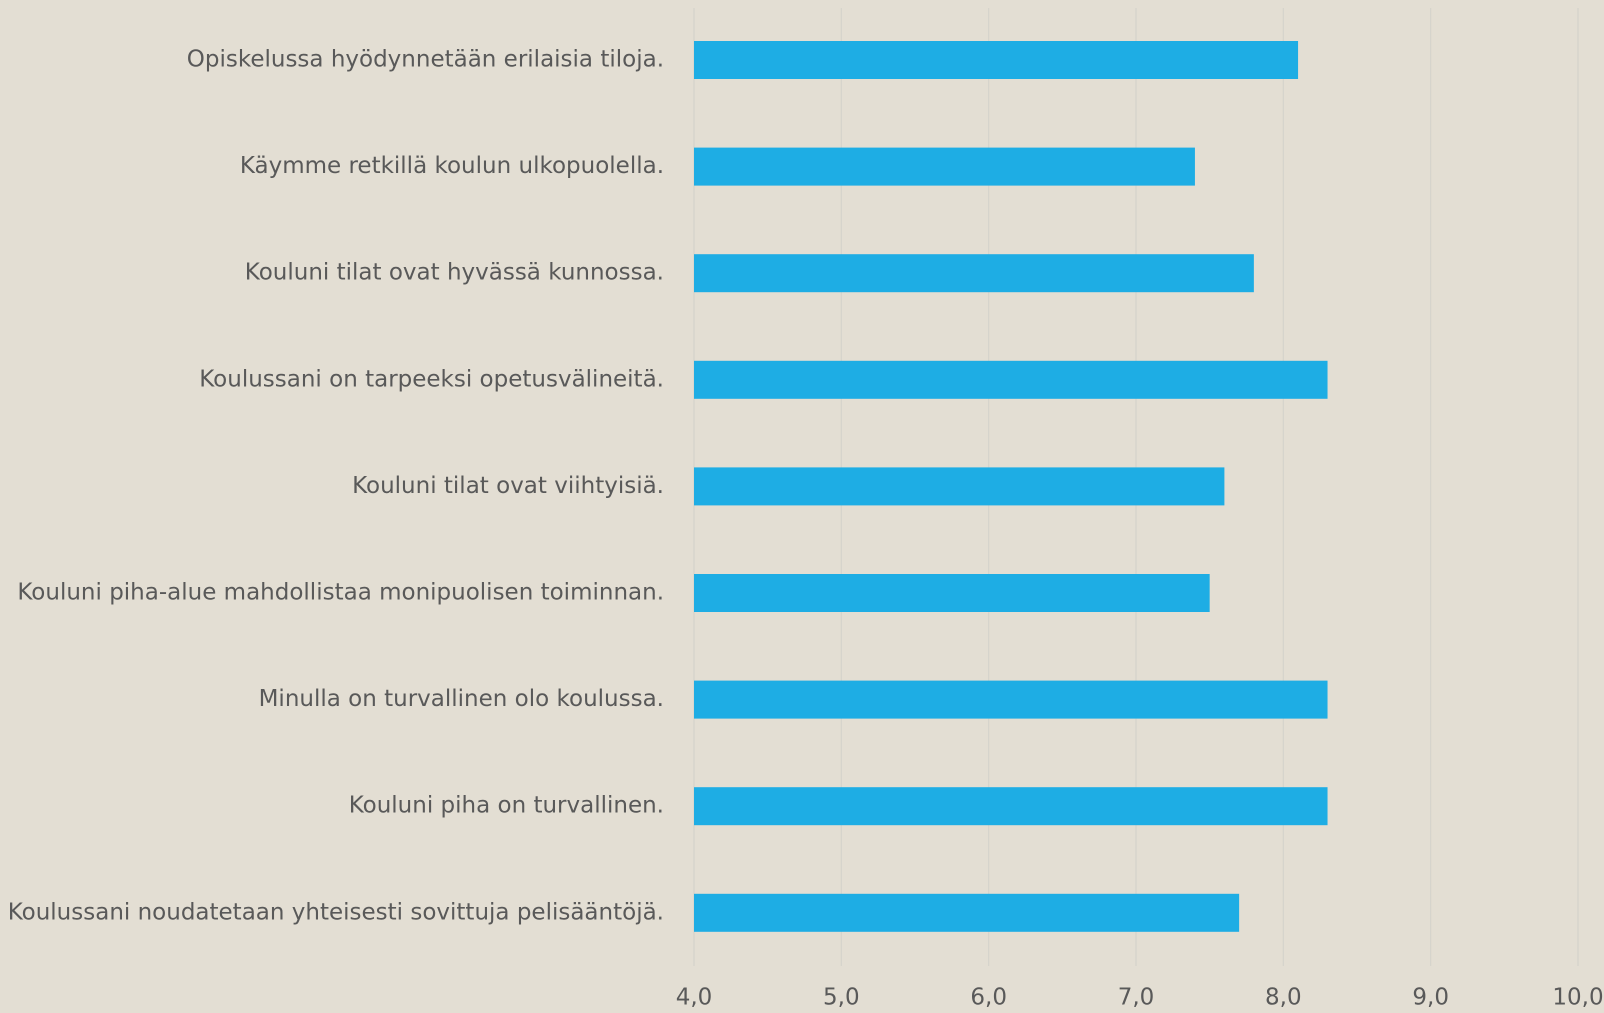 The height and width of the screenshot is (1013, 1604). What do you see at coordinates (1283, 998) in the screenshot?
I see `x-tick-label: 8,0` at bounding box center [1283, 998].